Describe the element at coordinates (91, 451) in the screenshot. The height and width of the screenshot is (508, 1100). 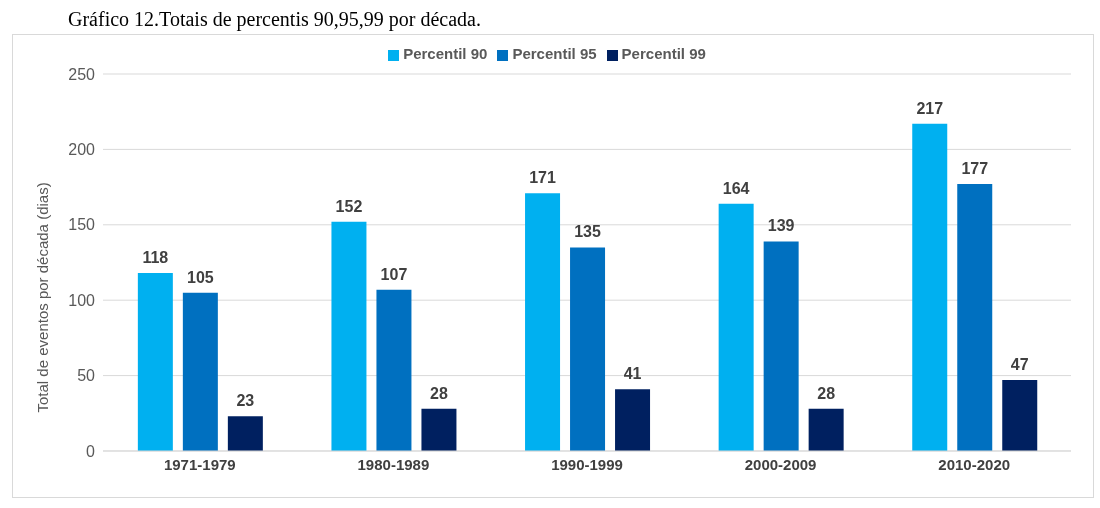
I see `y-tick-label: 0` at that location.